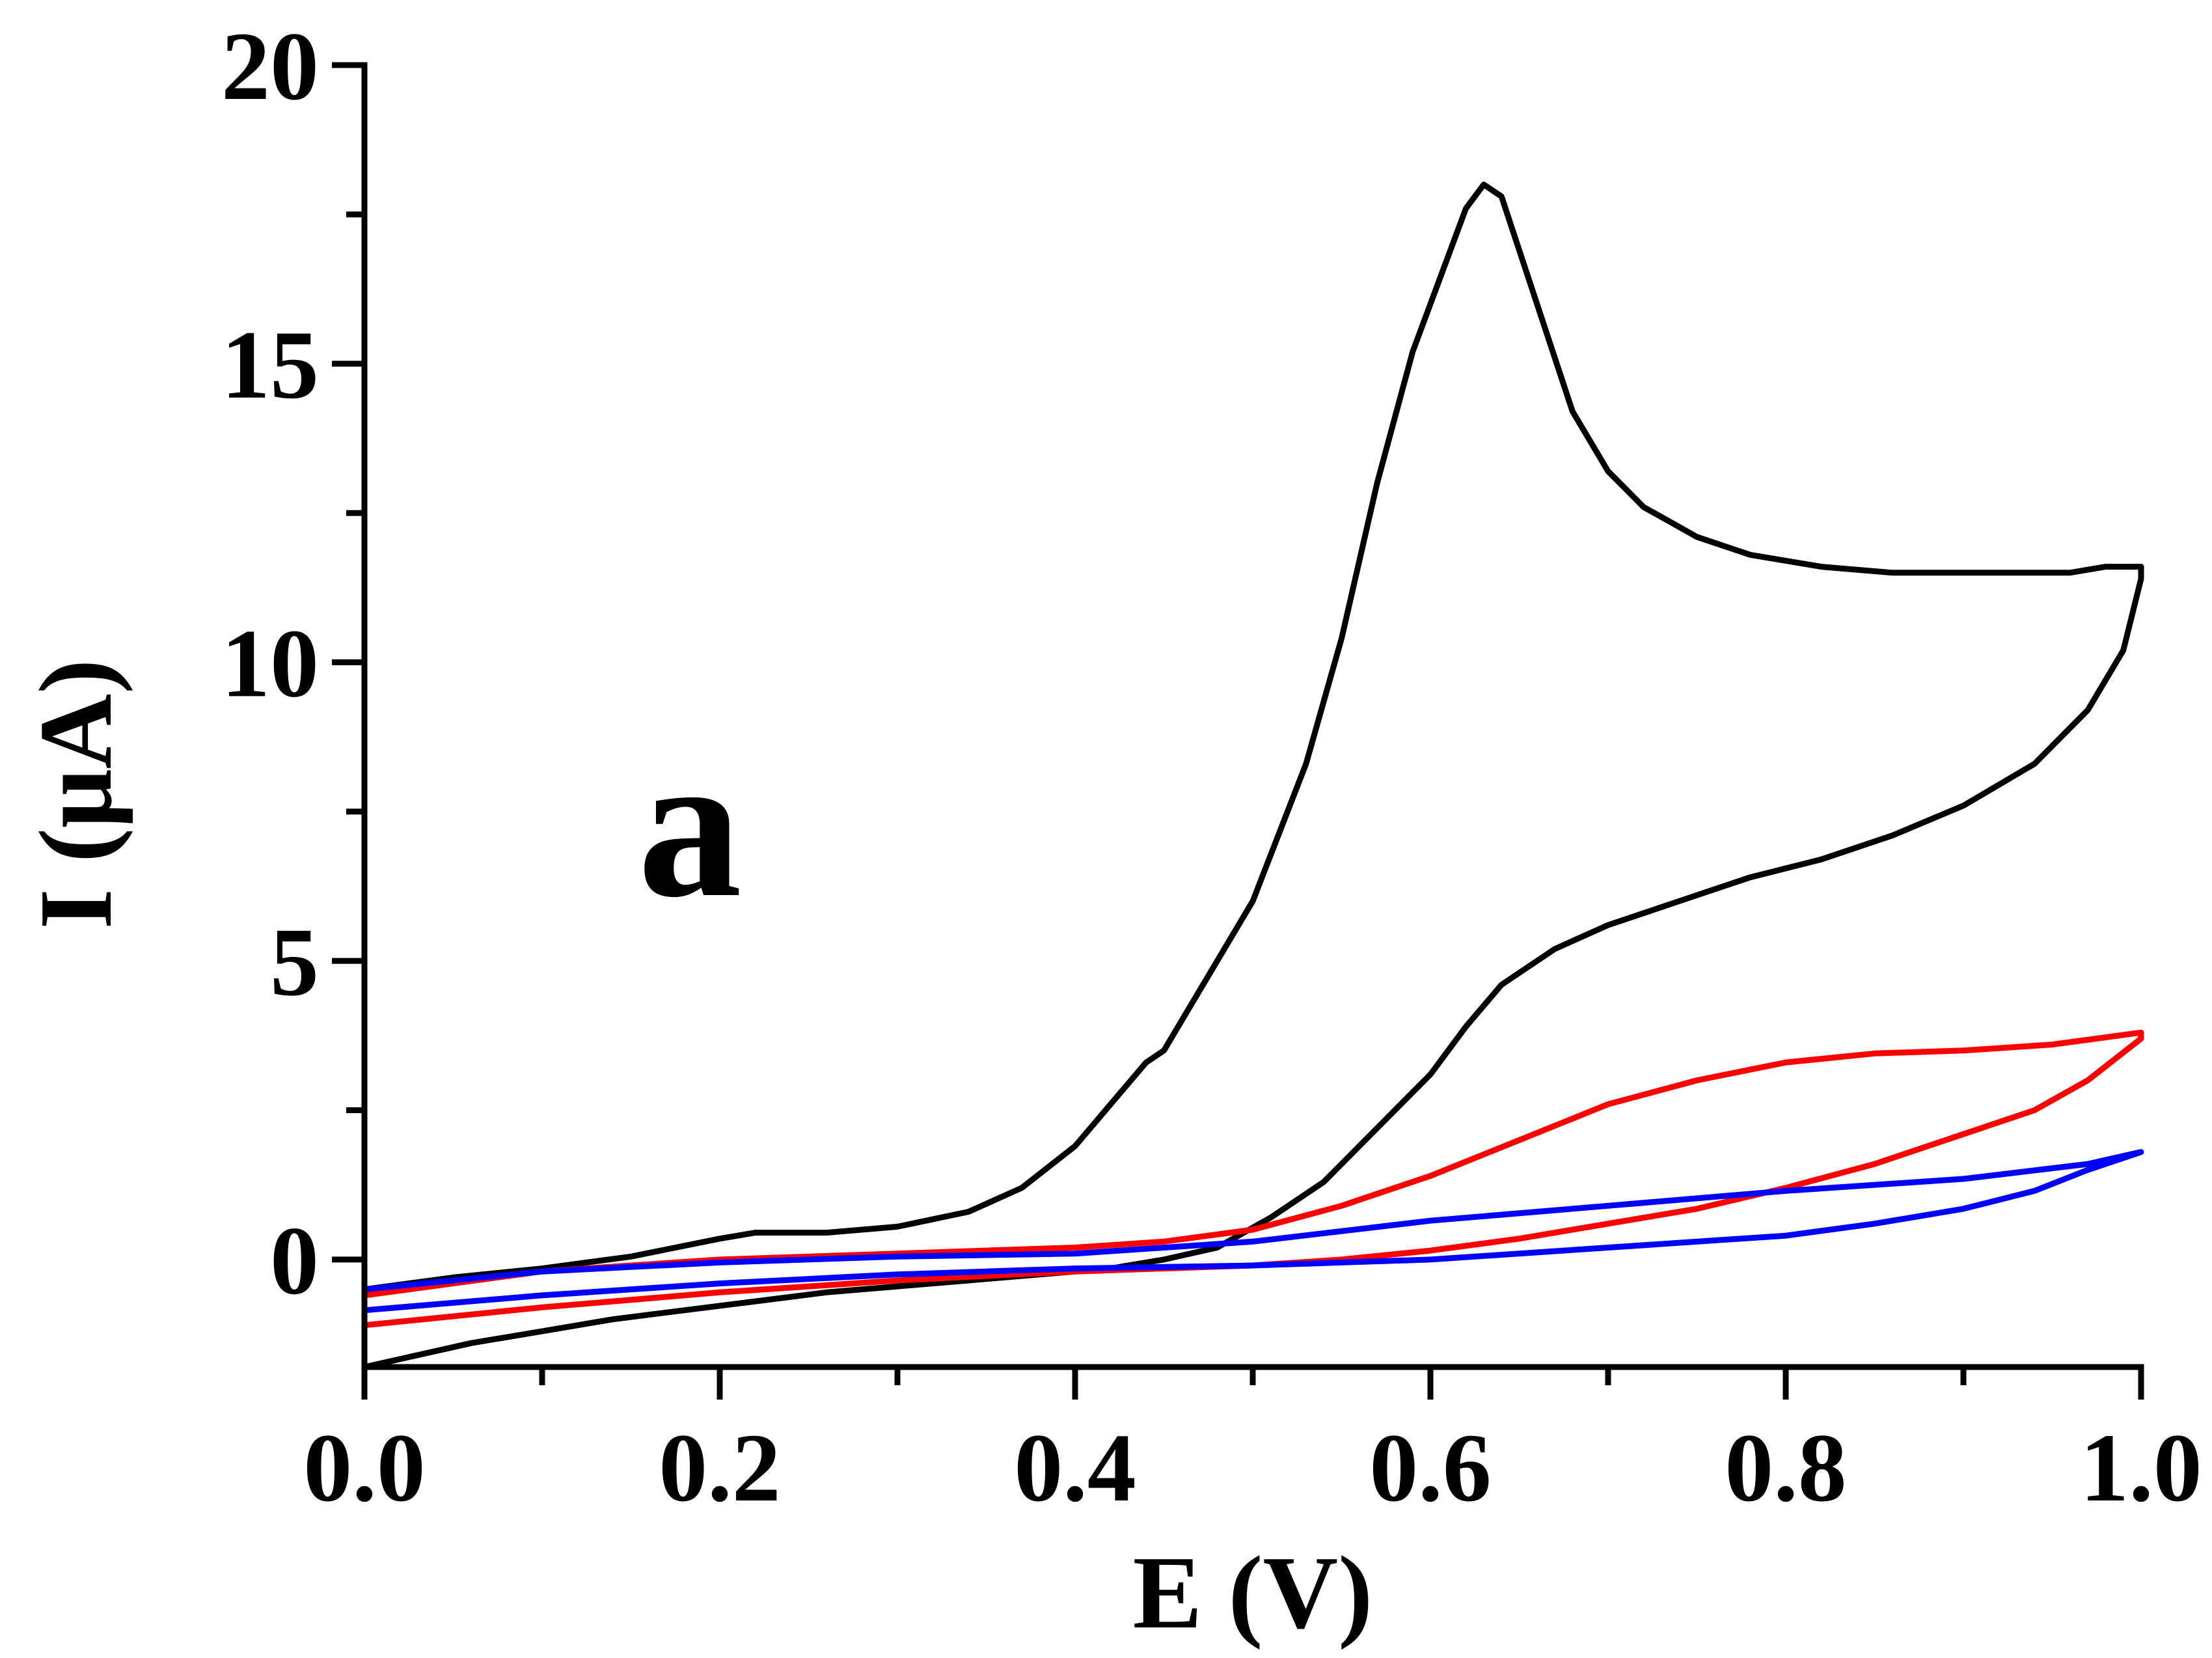 This screenshot has width=2212, height=1658. Describe the element at coordinates (1430, 1468) in the screenshot. I see `x-tick-label: 0.6` at that location.